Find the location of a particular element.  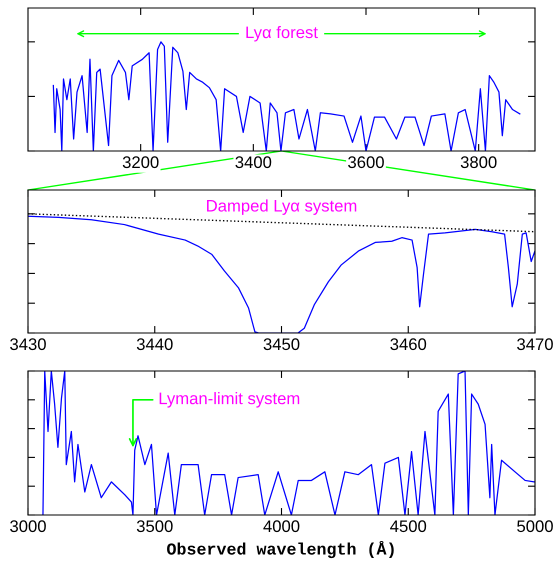

x-tick-label: 3470 is located at coordinates (535, 344).